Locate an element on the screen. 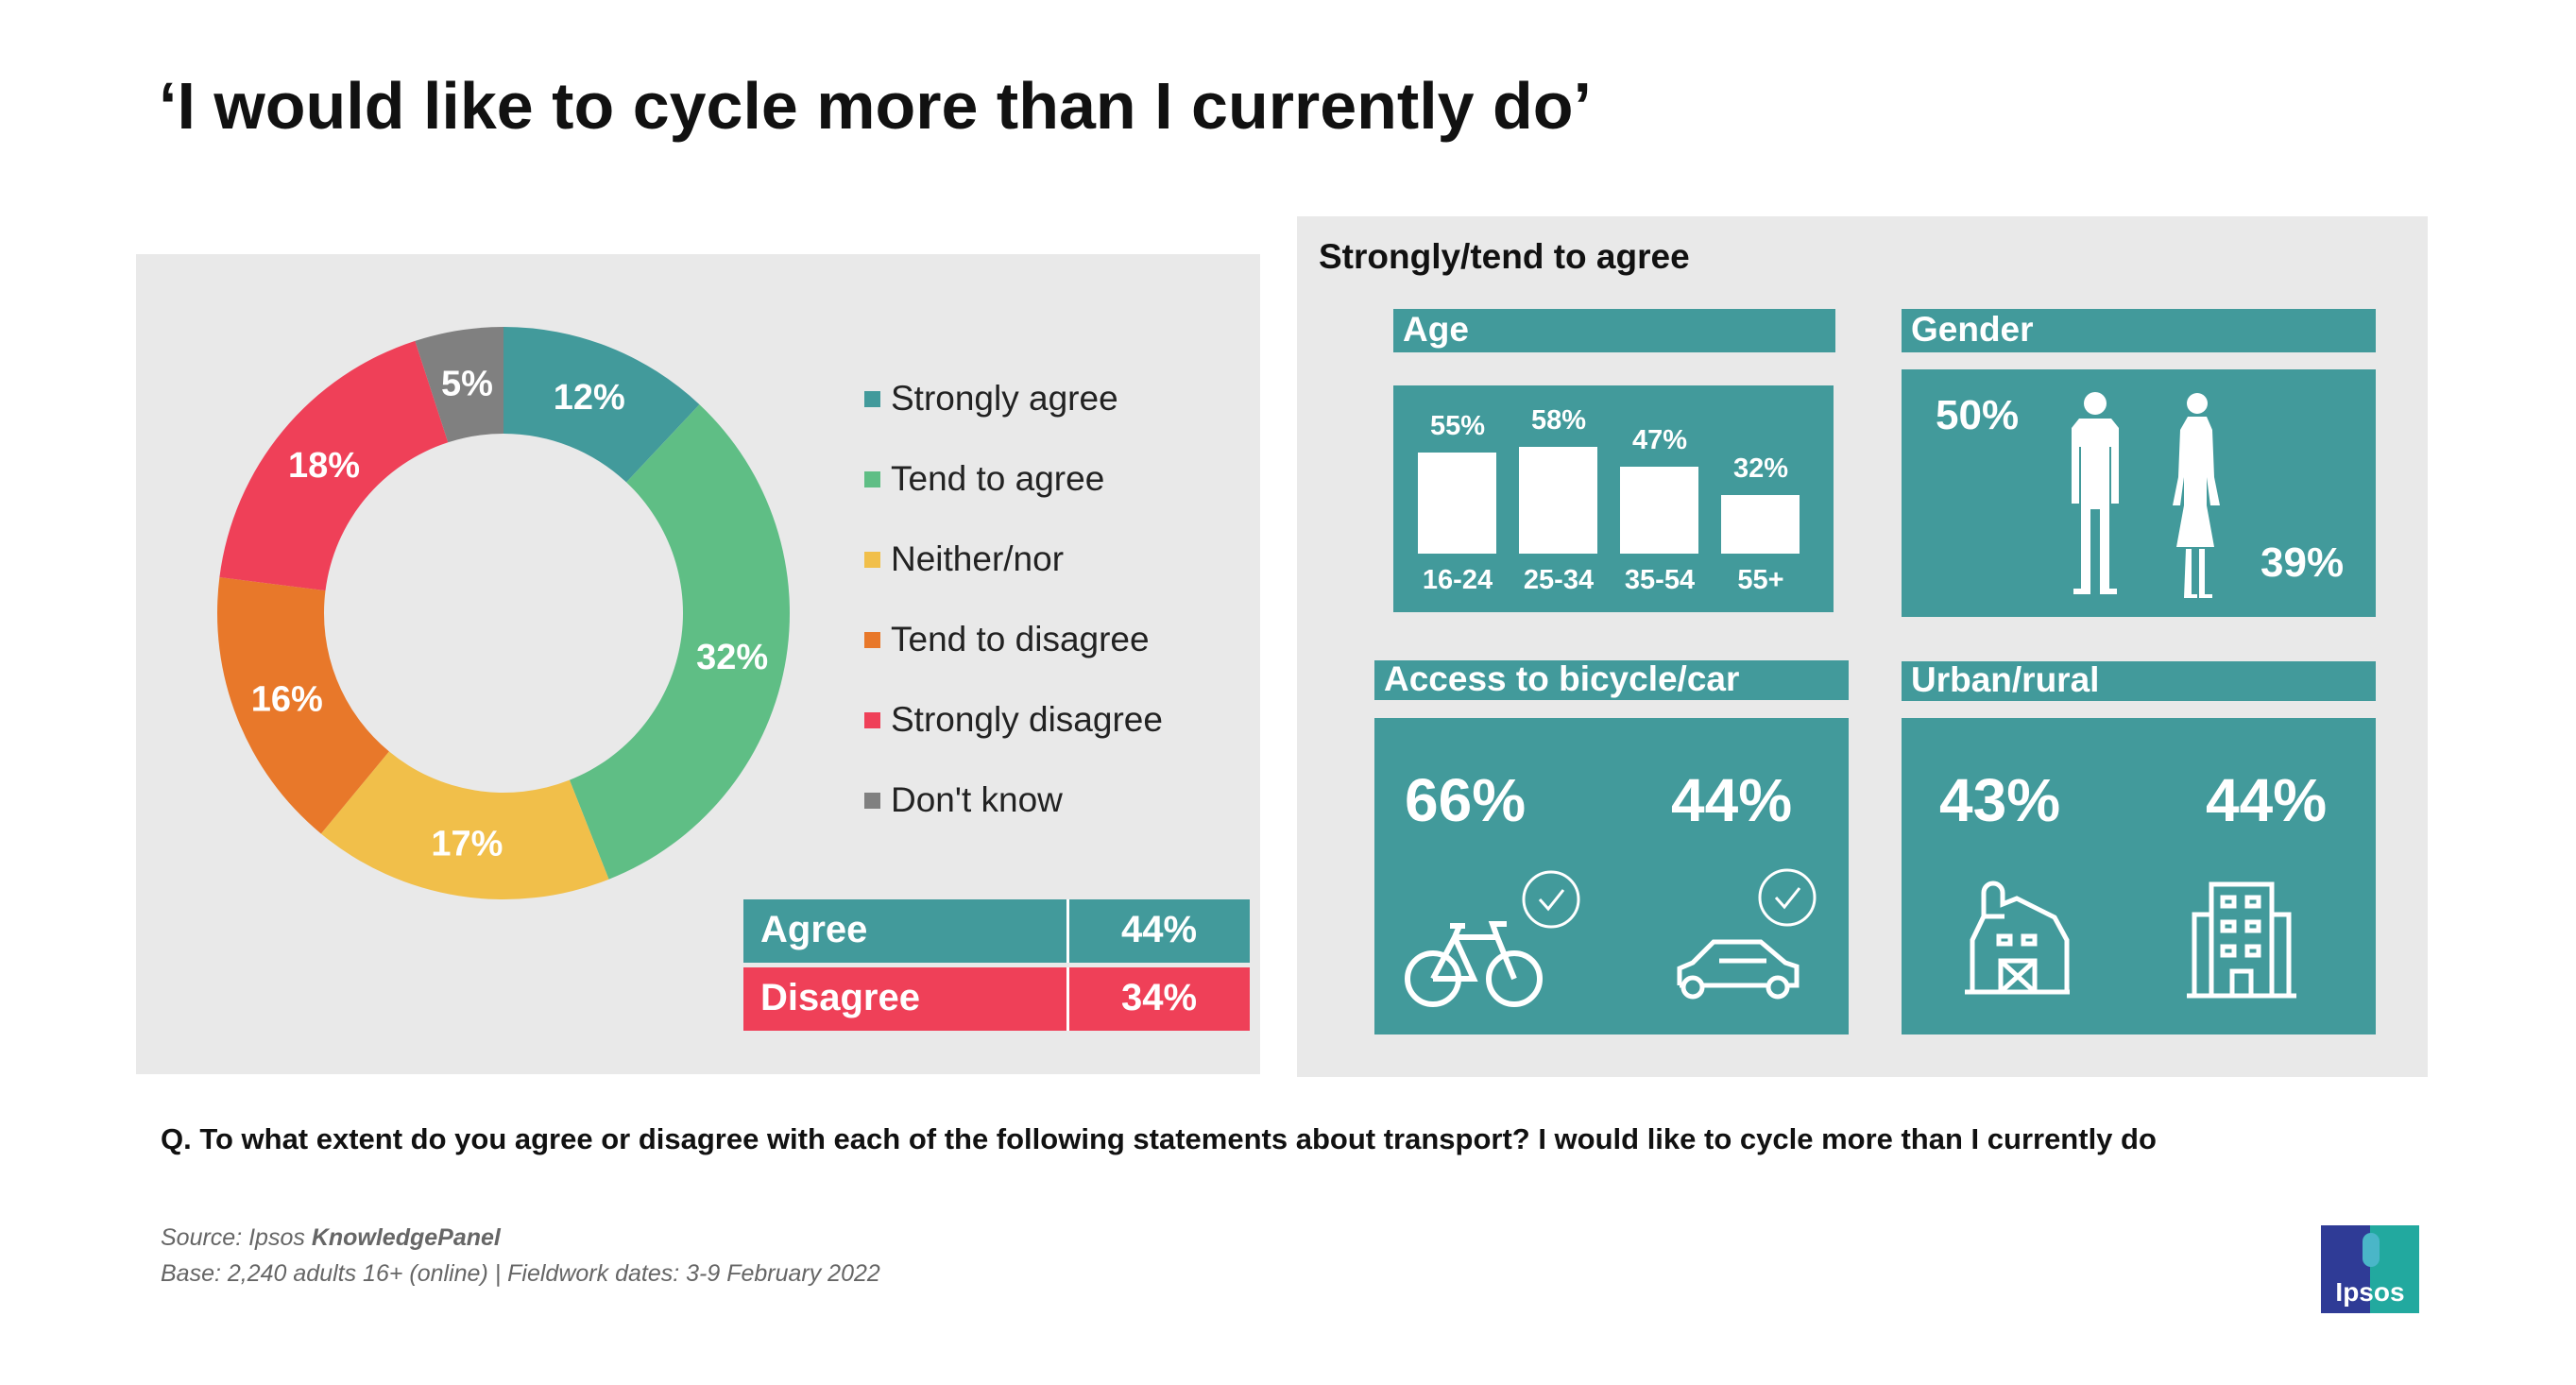 The height and width of the screenshot is (1385, 2576). legend-item: Strongly disagree is located at coordinates (1014, 720).